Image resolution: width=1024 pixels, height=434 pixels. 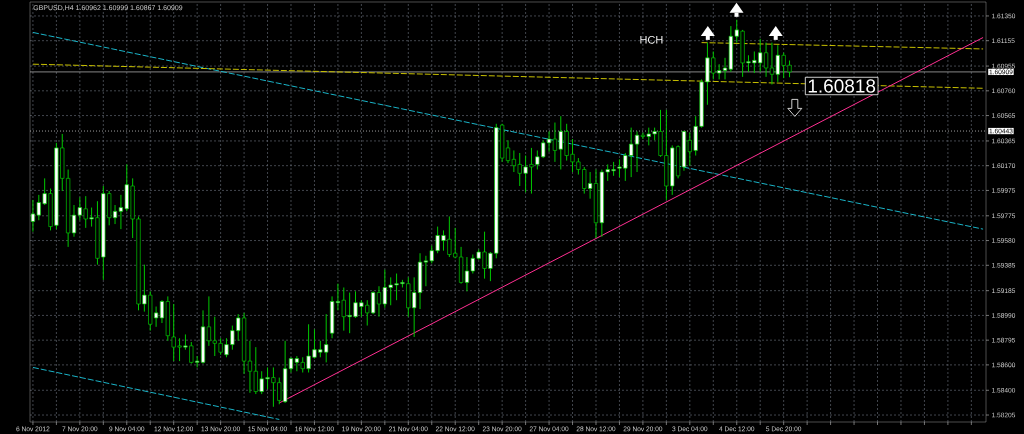 I want to click on annotation: HCH, so click(x=651, y=39).